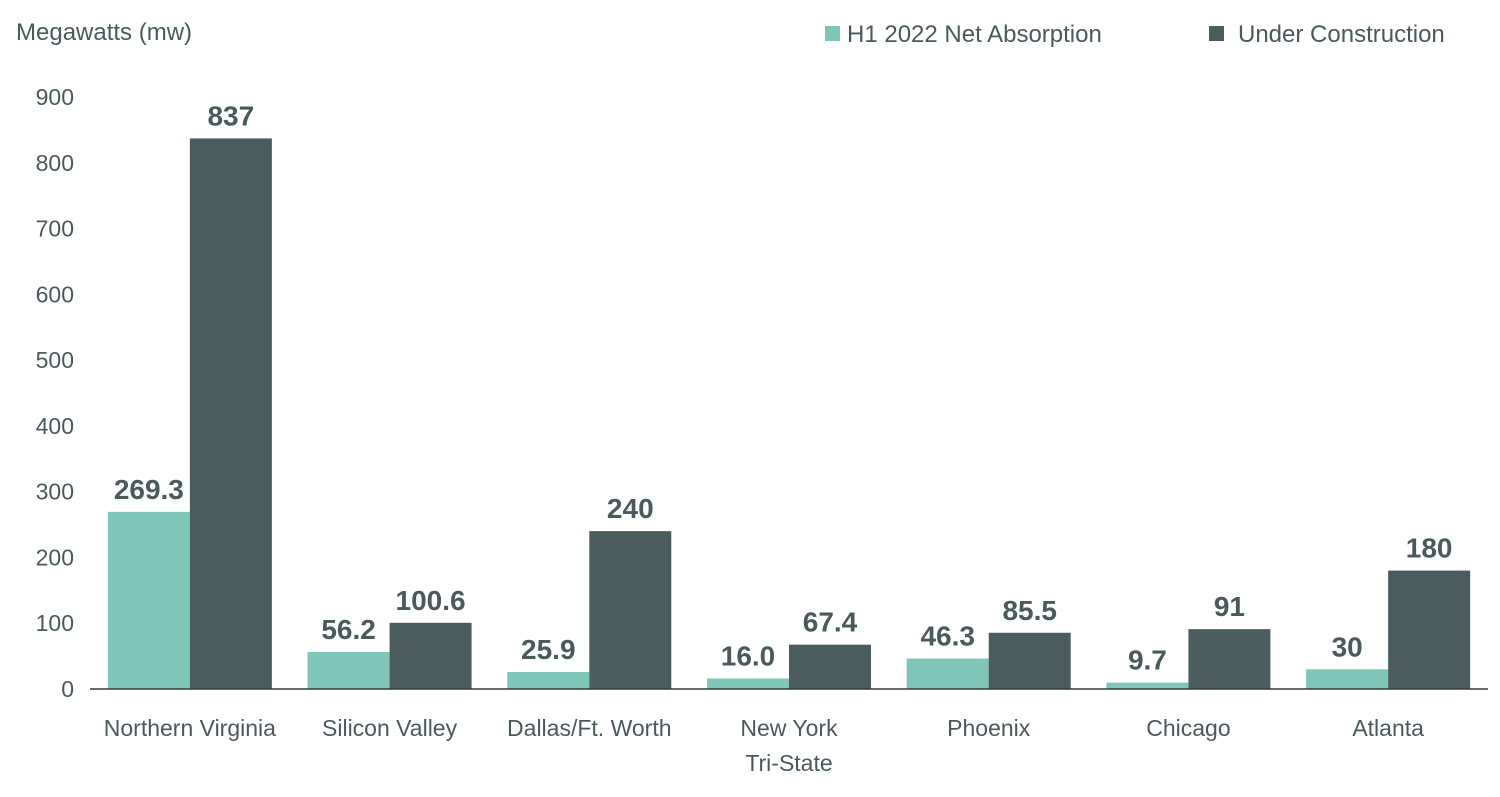 This screenshot has height=797, width=1500. What do you see at coordinates (1216, 33) in the screenshot?
I see `legend-swatch-construction` at bounding box center [1216, 33].